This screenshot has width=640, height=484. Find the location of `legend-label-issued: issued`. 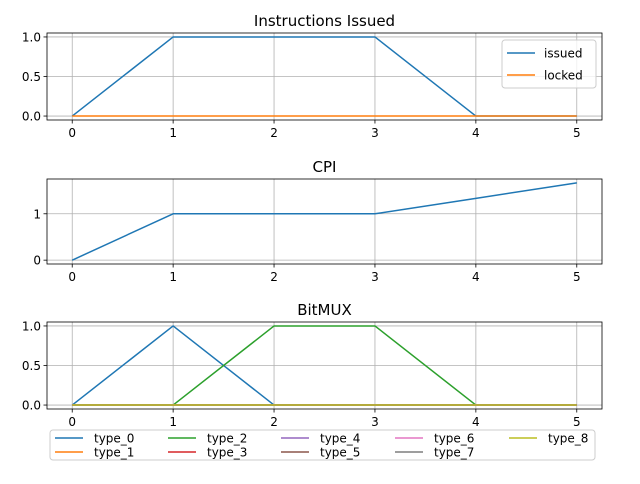

legend-label-issued: issued is located at coordinates (563, 54).